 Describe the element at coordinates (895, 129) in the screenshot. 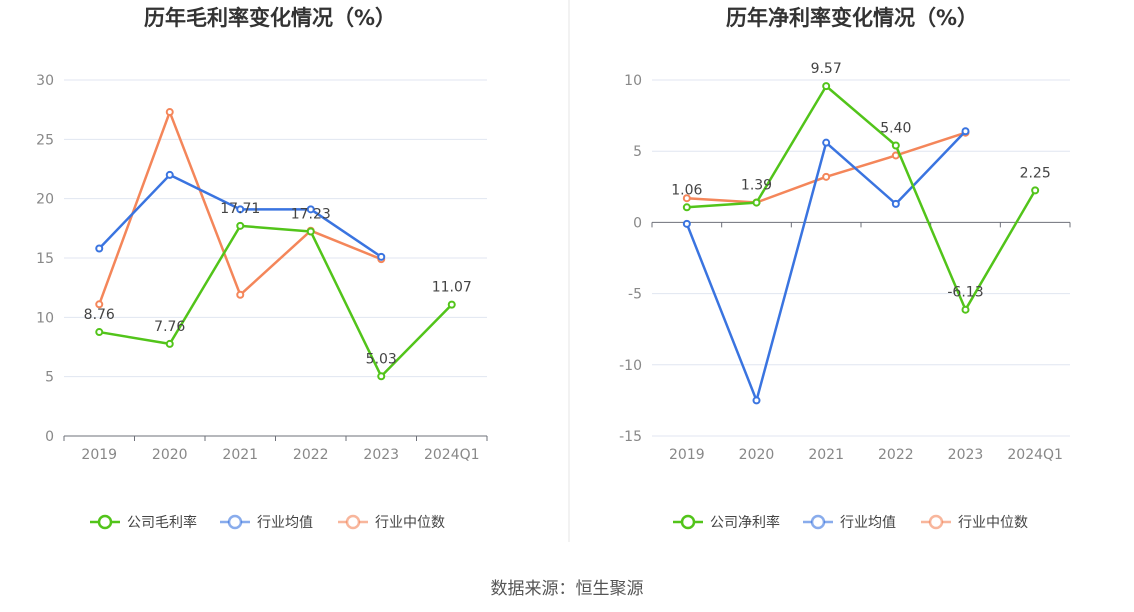

I see `data-label: 5.40` at that location.